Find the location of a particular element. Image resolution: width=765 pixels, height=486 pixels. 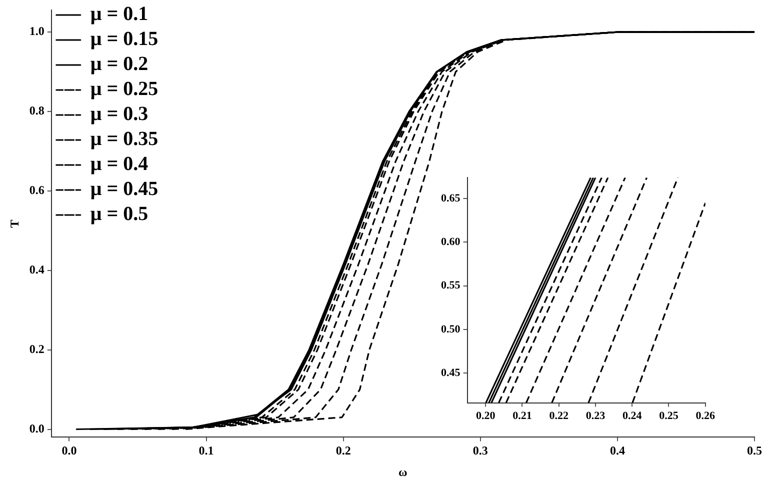

x-tick-label: 0.23 is located at coordinates (596, 416).